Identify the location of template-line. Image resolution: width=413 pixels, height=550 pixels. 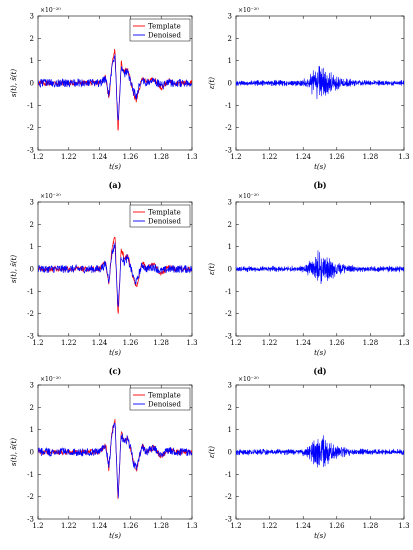
(115, 458).